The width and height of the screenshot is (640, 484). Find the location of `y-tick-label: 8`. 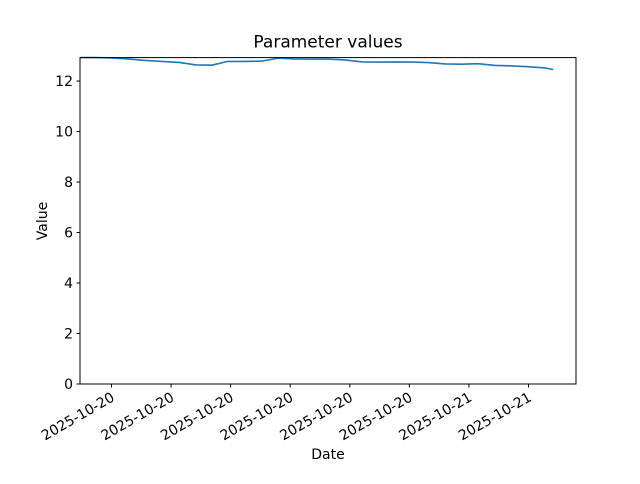

y-tick-label: 8 is located at coordinates (68, 183).